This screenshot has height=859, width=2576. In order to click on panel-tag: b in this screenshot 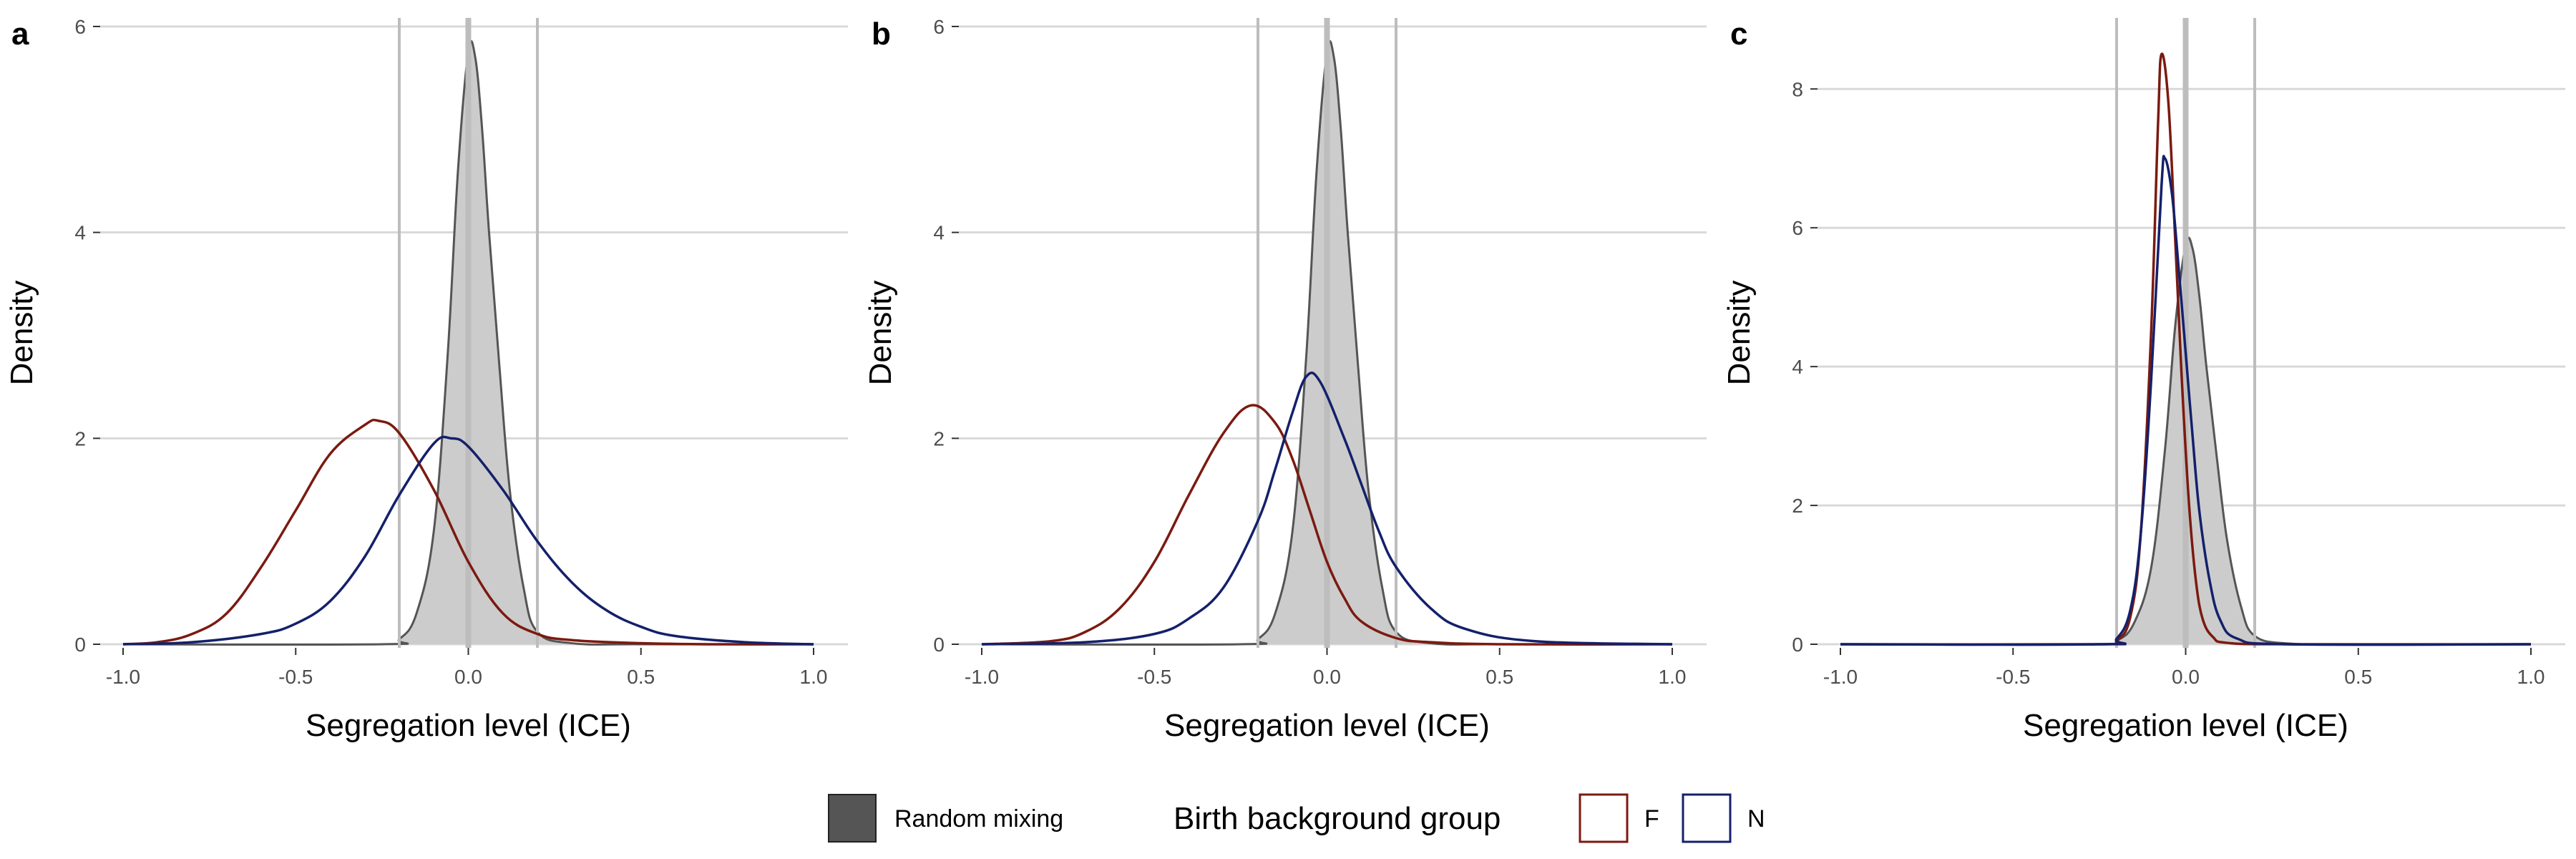, I will do `click(881, 34)`.